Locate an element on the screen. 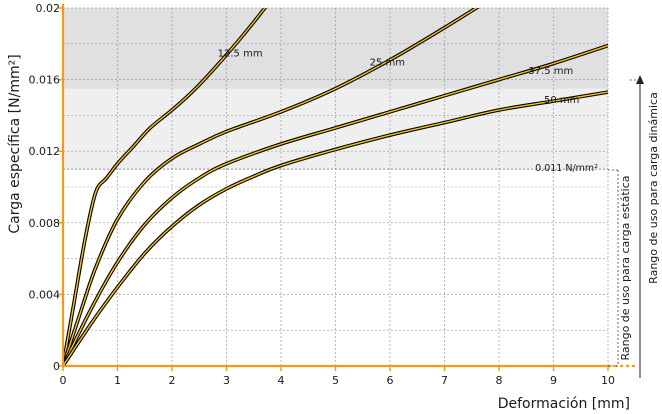  x-tick-label: 10 is located at coordinates (608, 380).